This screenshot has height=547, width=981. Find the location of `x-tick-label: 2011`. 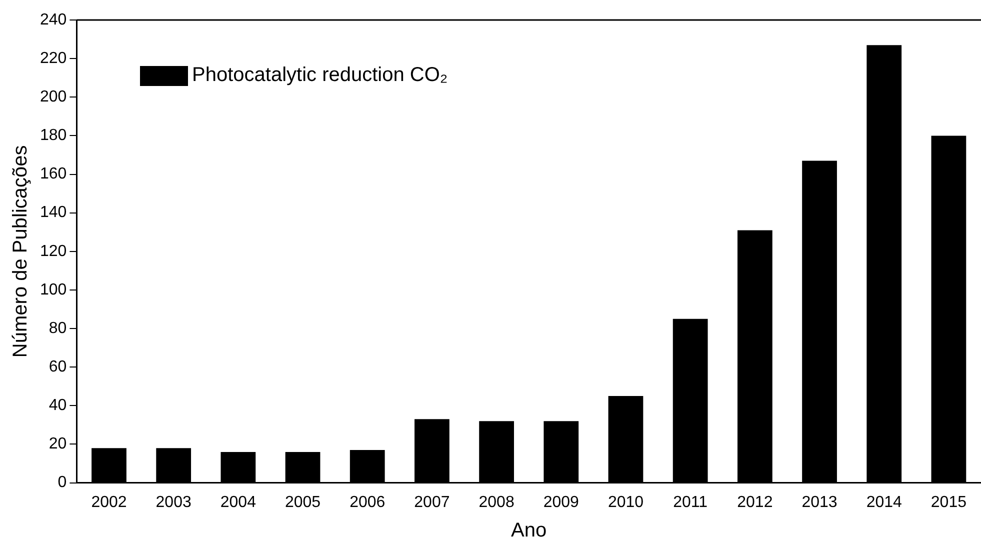

x-tick-label: 2011 is located at coordinates (690, 502).